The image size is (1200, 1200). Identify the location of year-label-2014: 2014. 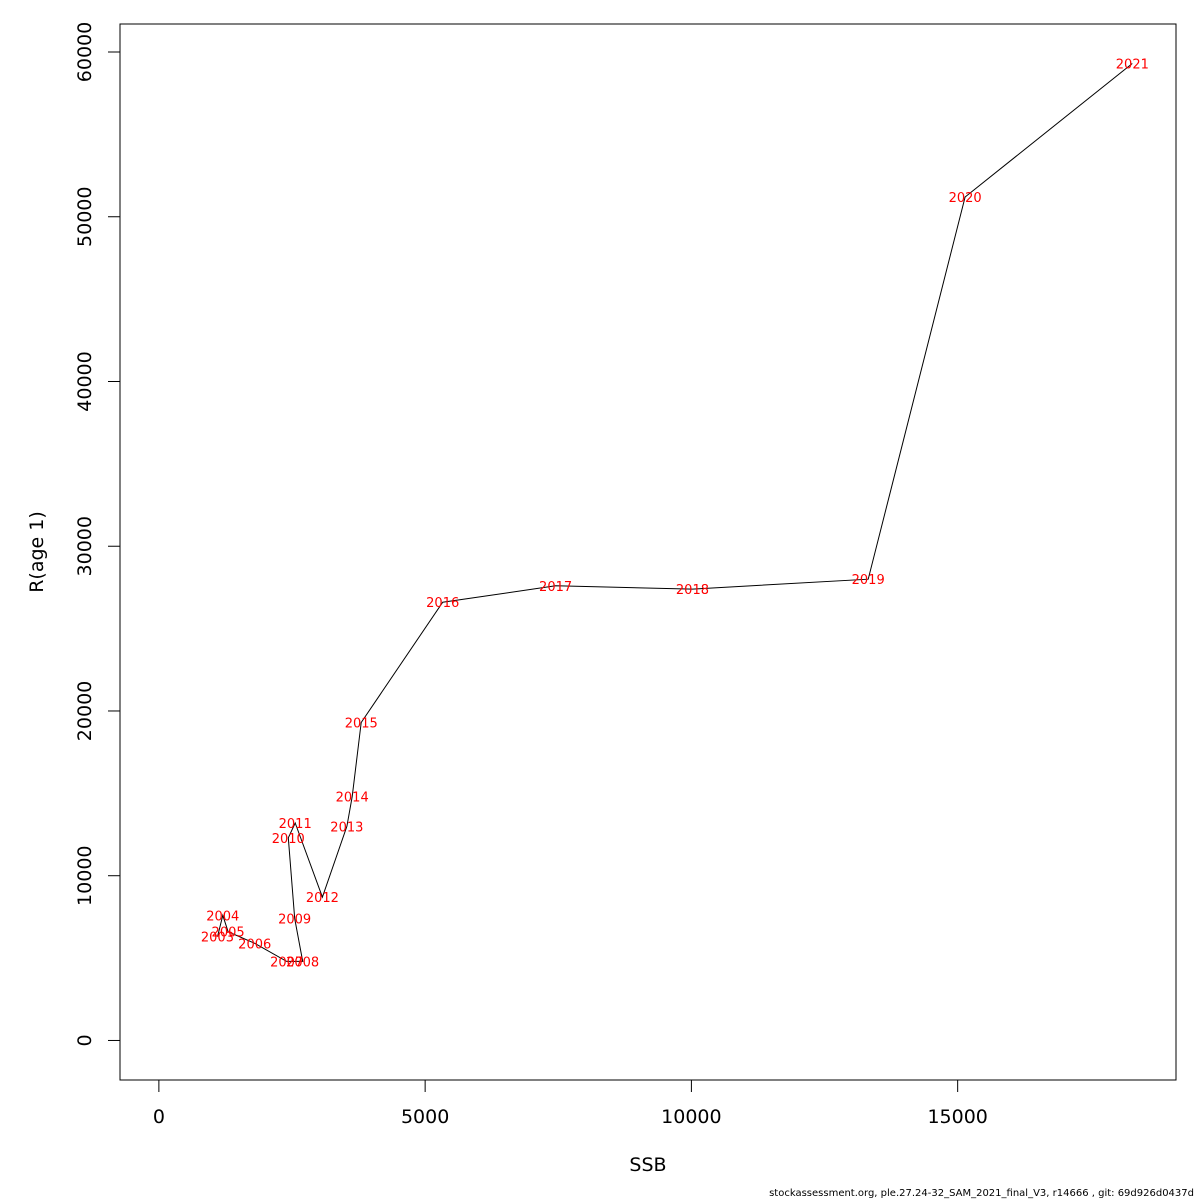
(352, 798).